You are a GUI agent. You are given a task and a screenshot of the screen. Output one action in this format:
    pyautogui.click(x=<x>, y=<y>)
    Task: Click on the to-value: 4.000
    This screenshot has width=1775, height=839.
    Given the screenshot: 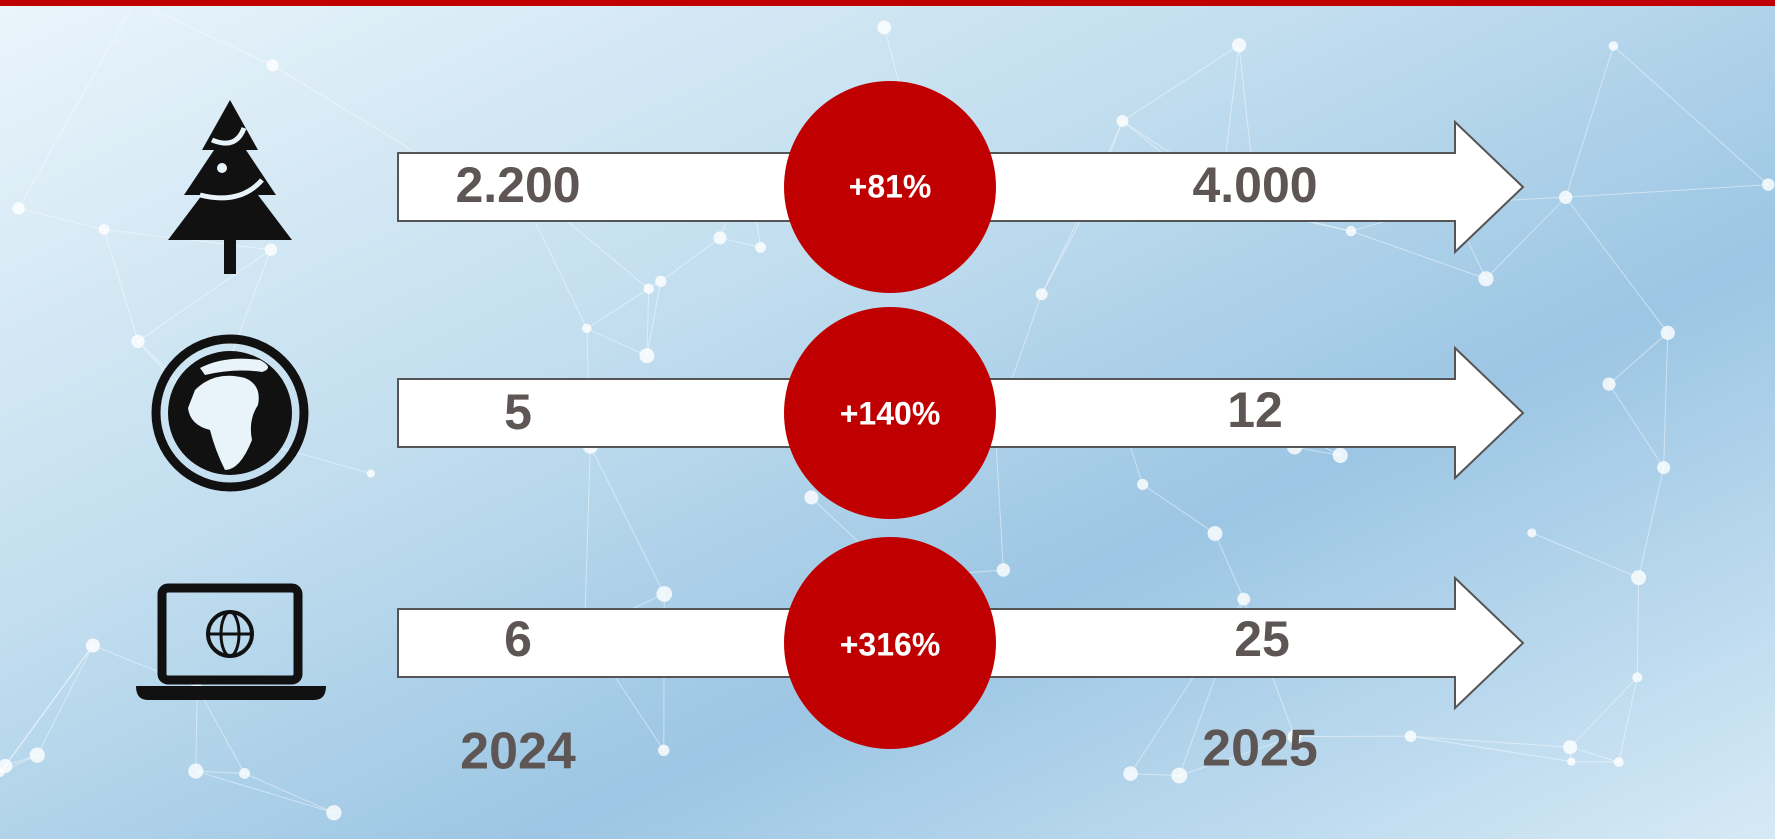 What is the action you would take?
    pyautogui.click(x=1254, y=185)
    